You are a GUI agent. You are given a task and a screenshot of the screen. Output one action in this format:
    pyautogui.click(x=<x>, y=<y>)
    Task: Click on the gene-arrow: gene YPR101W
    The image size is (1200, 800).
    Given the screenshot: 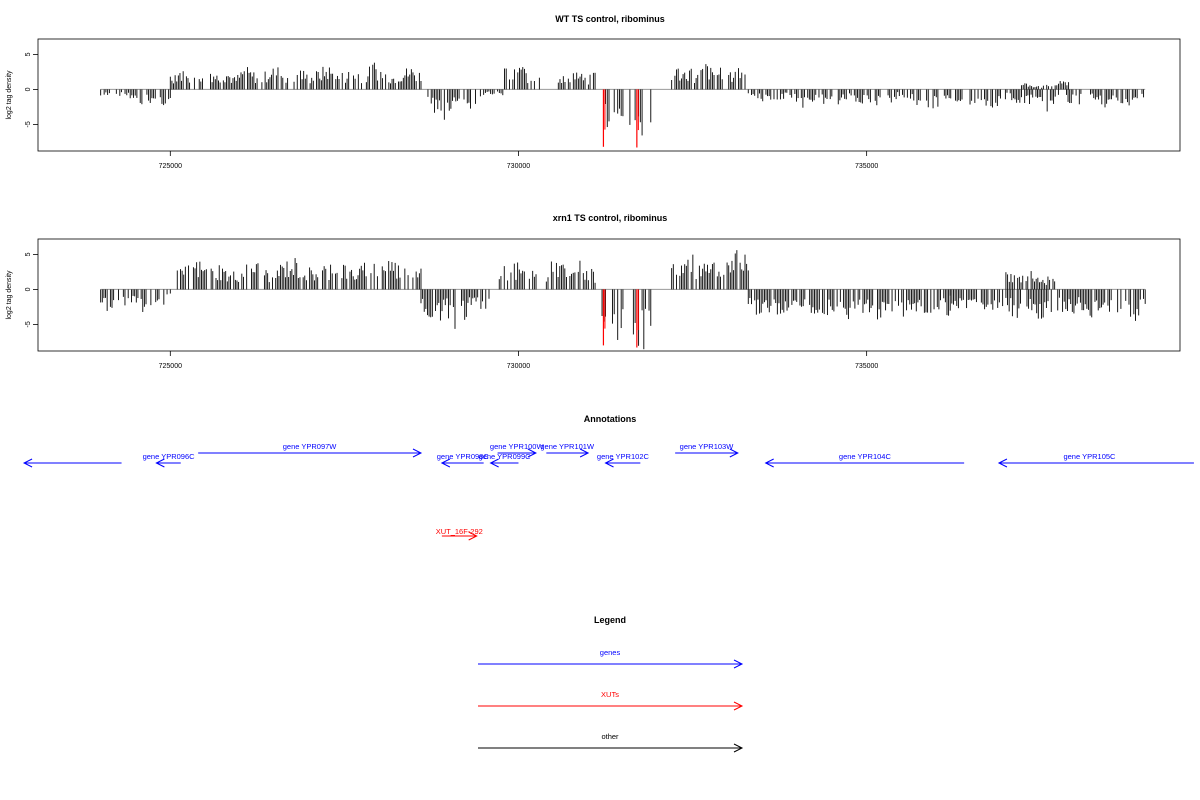 What is the action you would take?
    pyautogui.click(x=567, y=450)
    